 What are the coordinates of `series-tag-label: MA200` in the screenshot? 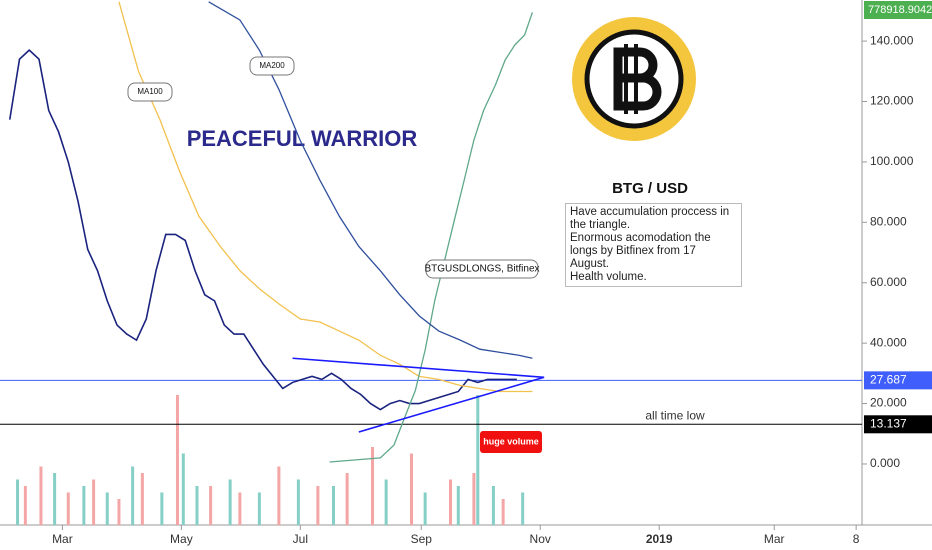 It's located at (272, 65).